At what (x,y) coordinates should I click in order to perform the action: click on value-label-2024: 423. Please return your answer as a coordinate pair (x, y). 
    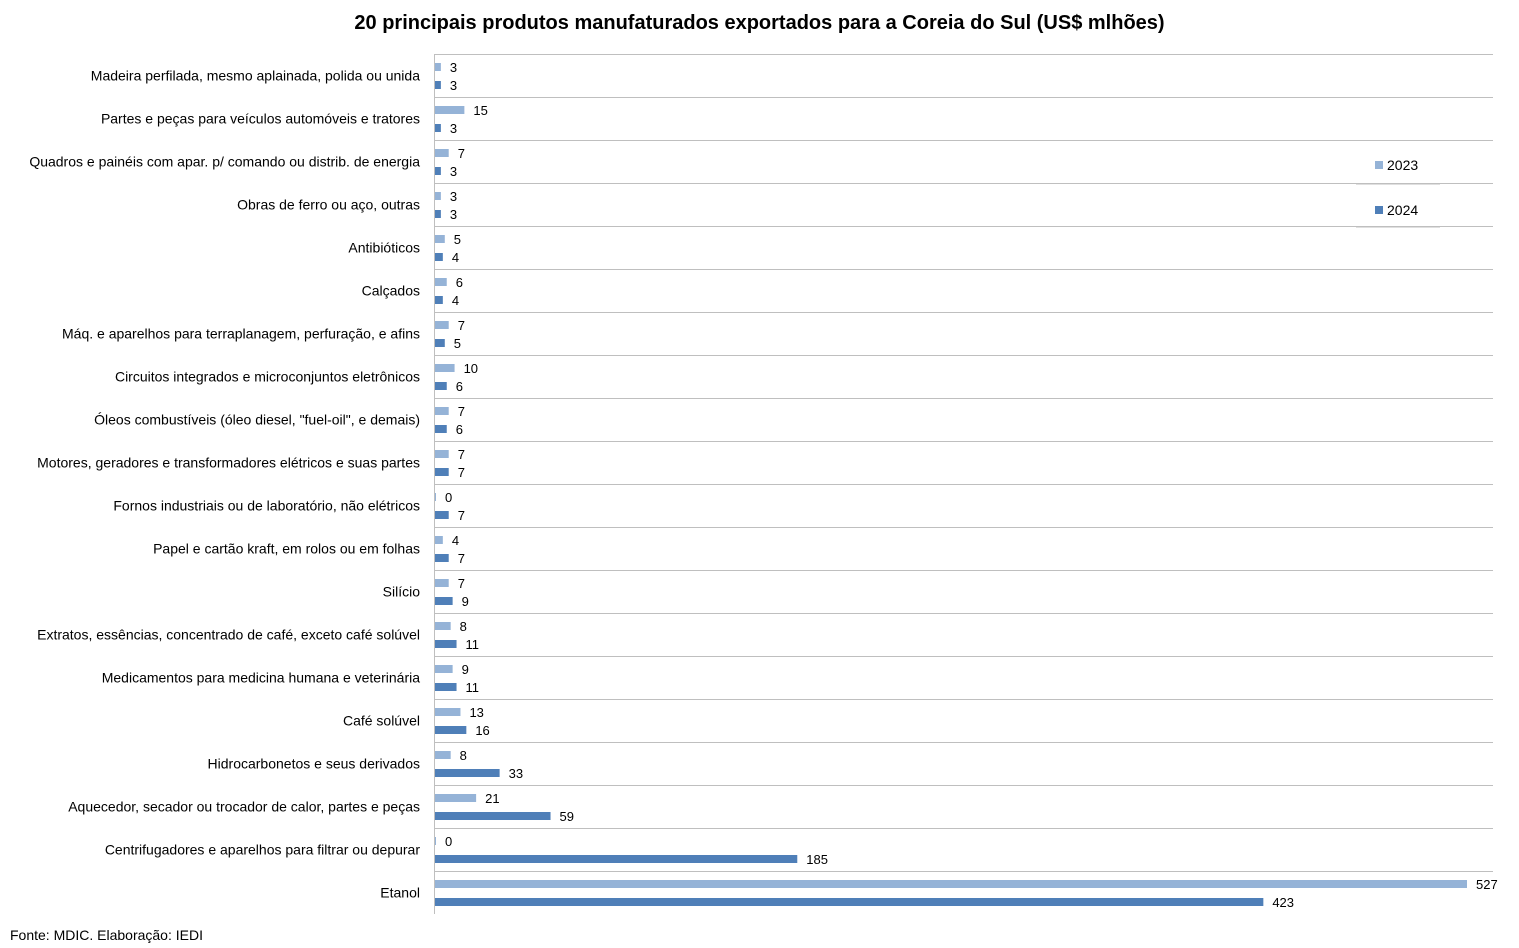
    Looking at the image, I should click on (1283, 902).